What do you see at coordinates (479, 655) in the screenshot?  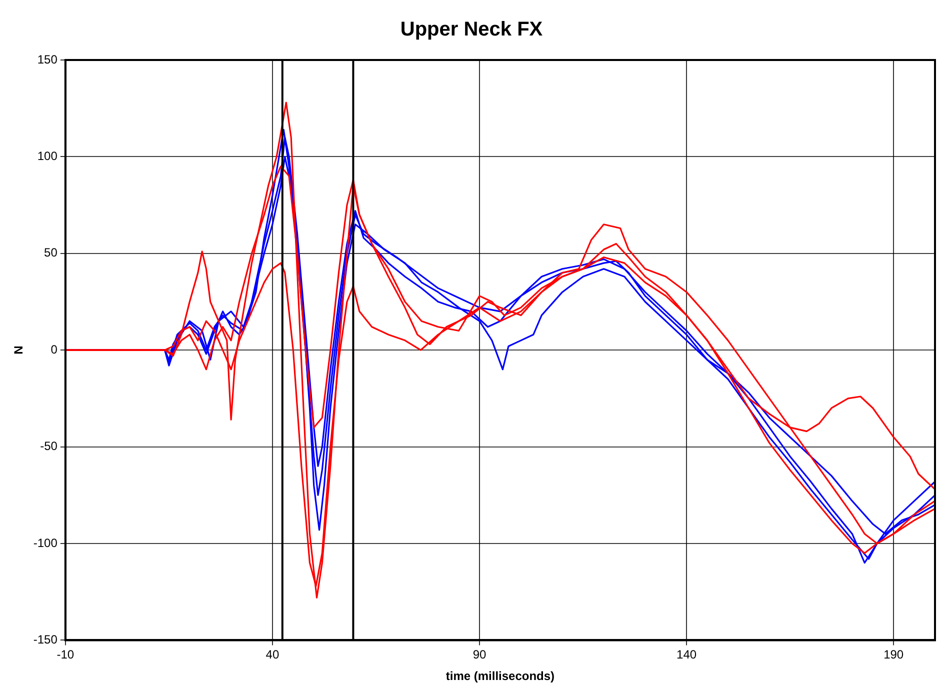 I see `x-tick-label: 90` at bounding box center [479, 655].